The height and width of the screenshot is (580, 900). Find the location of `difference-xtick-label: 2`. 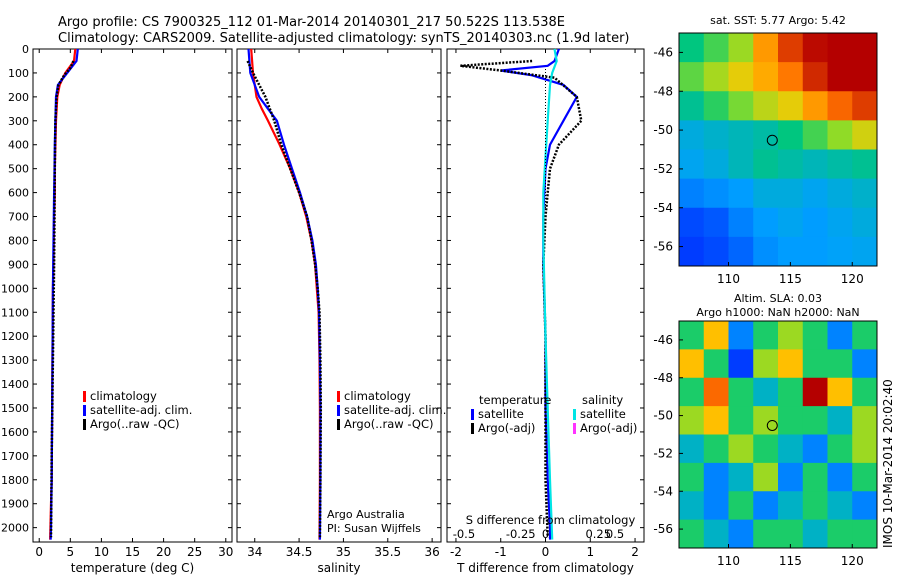

difference-xtick-label: 2 is located at coordinates (635, 552).